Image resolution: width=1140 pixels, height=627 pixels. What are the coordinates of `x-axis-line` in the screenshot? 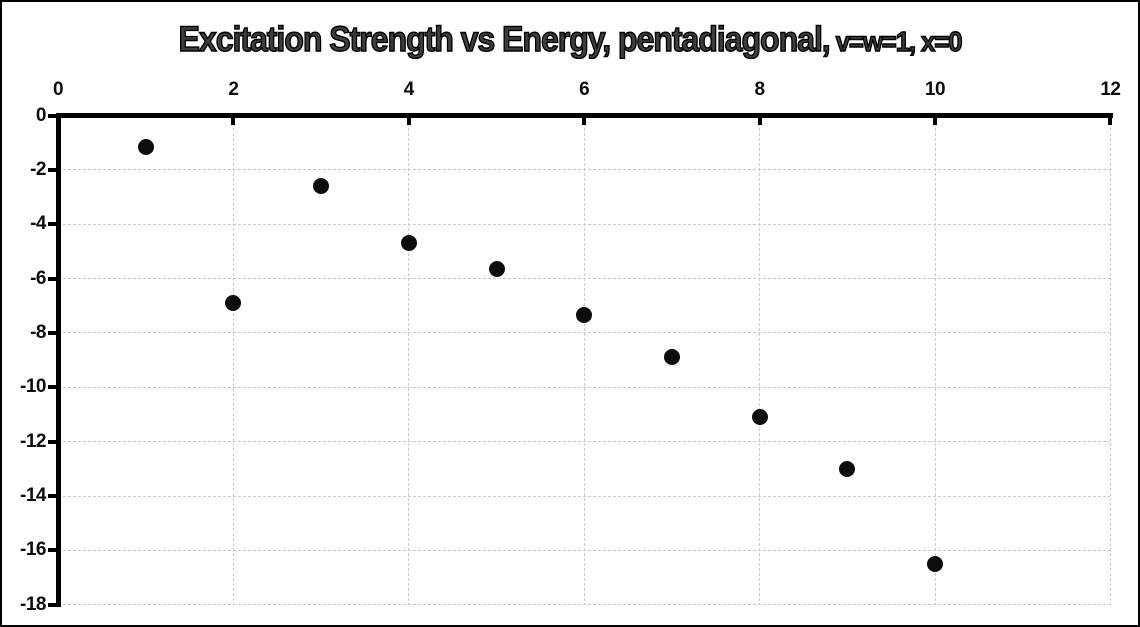 It's located at (584, 115).